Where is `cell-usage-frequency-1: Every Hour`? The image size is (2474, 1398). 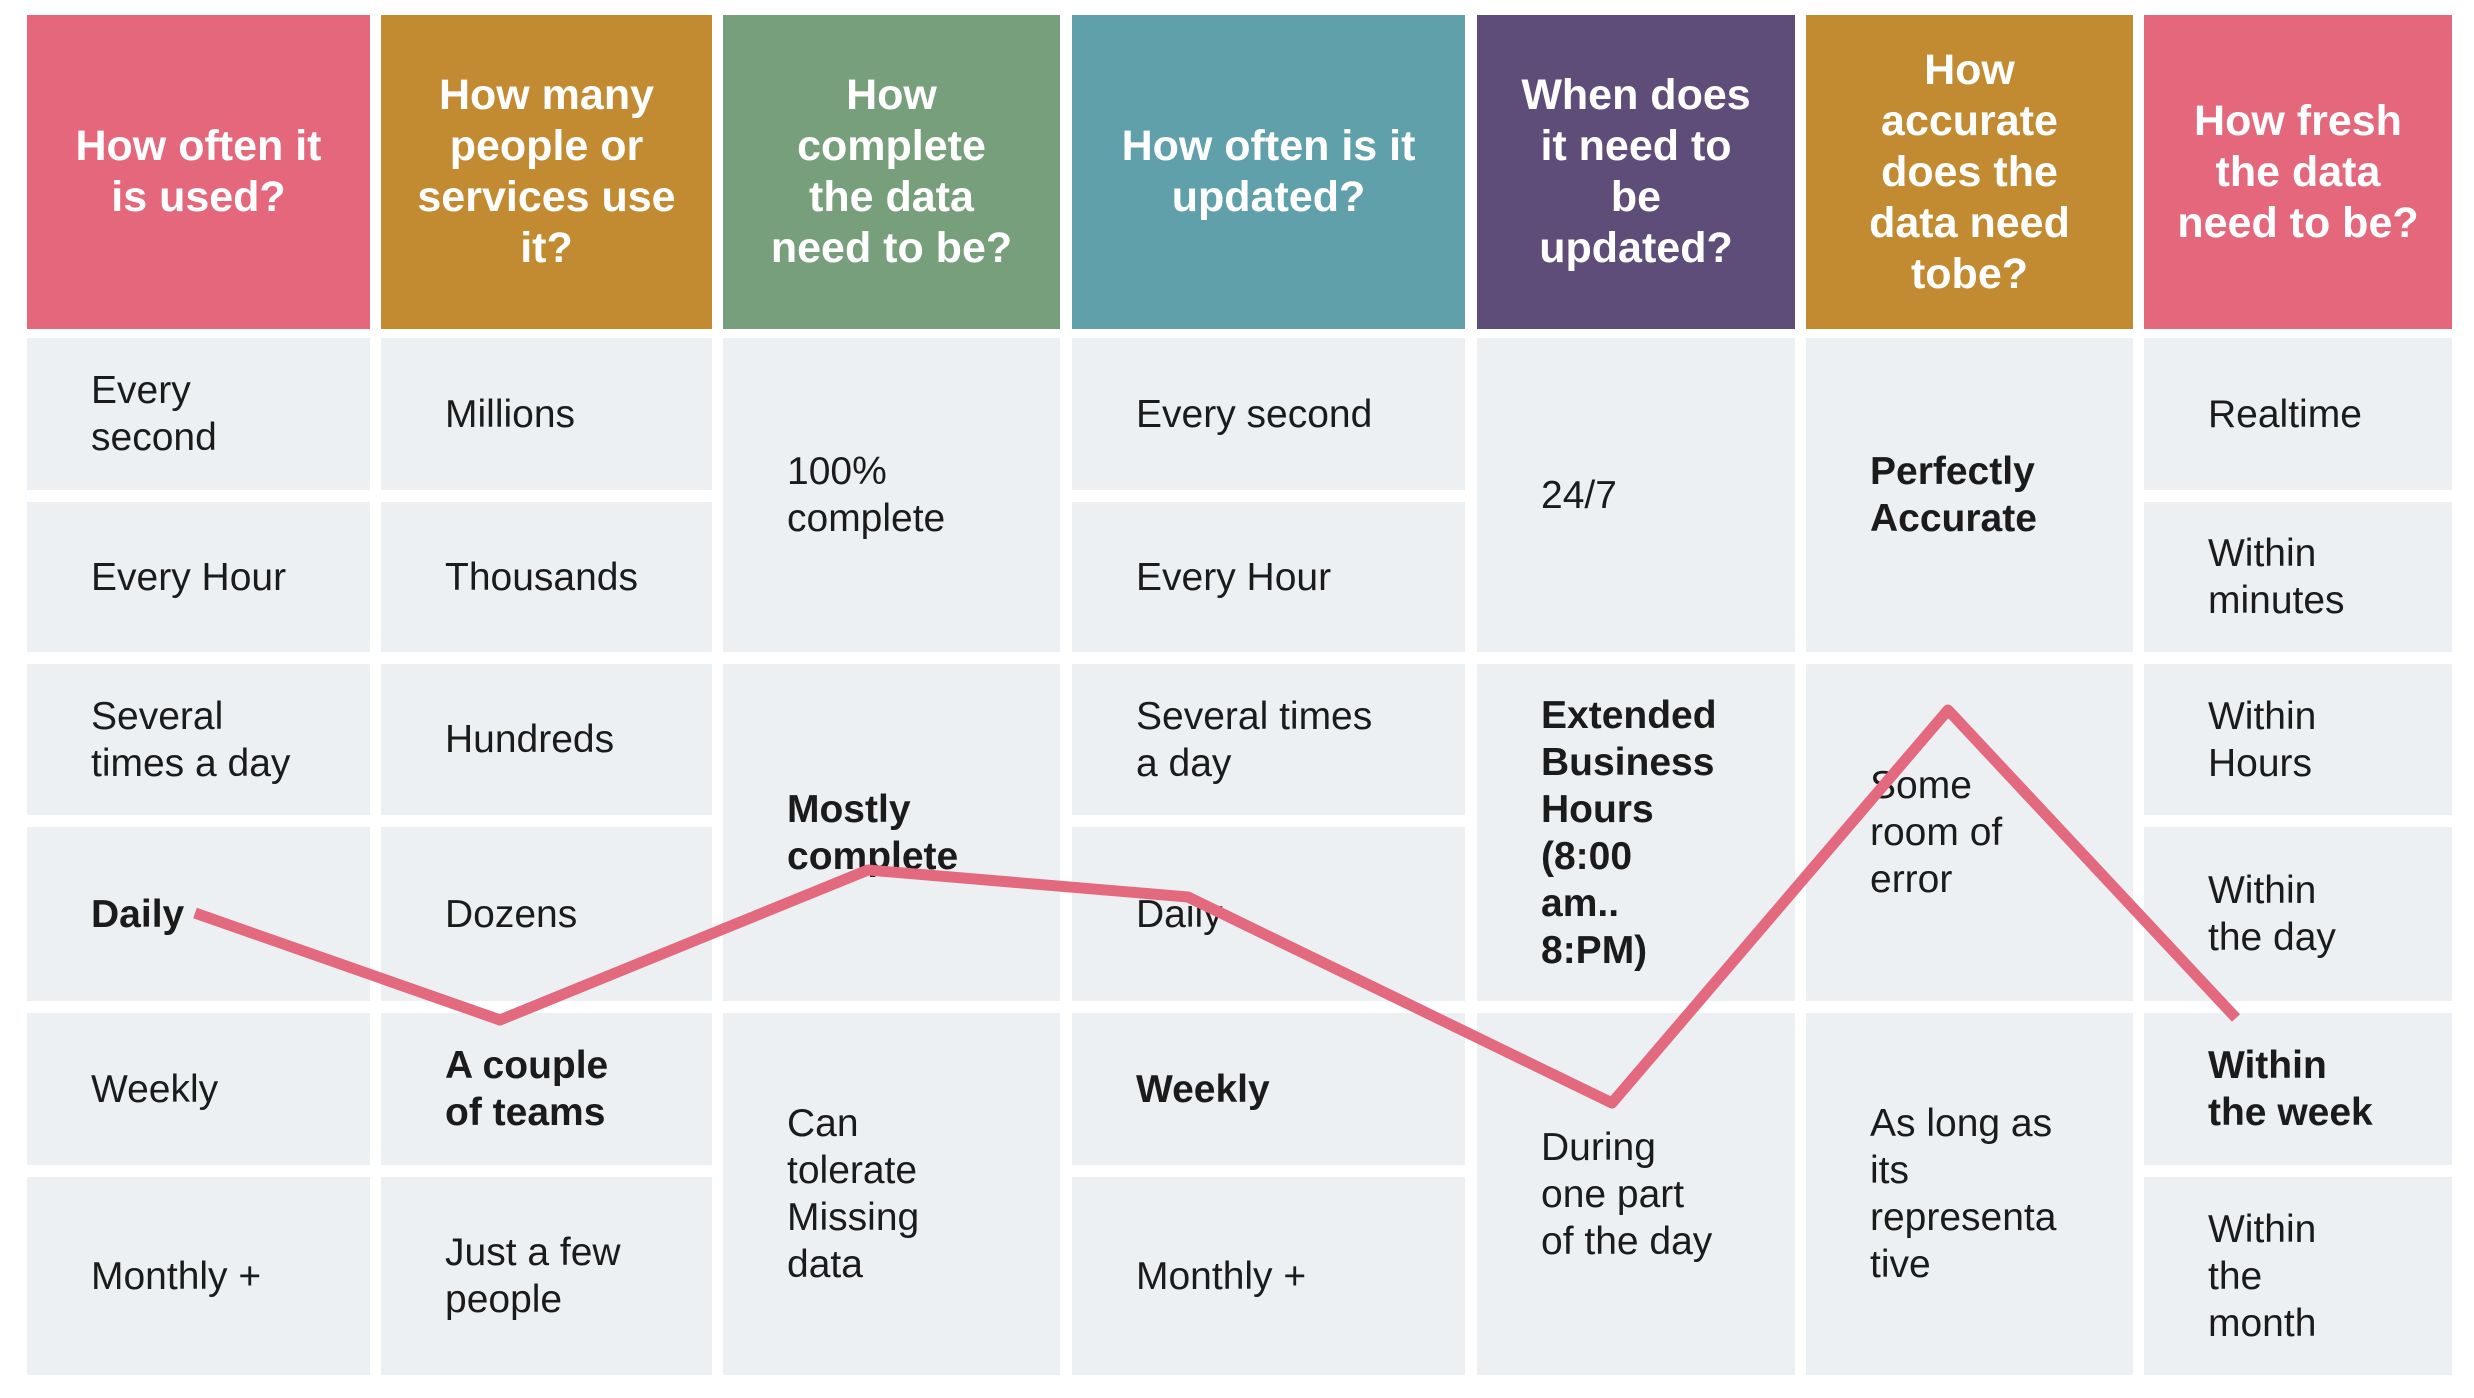 cell-usage-frequency-1: Every Hour is located at coordinates (198, 577).